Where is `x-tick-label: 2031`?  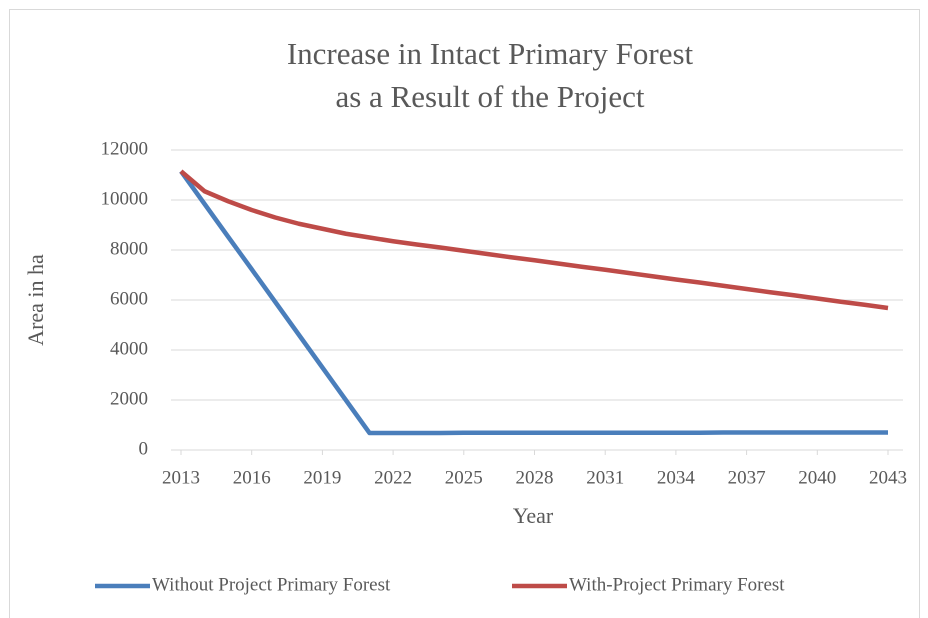
x-tick-label: 2031 is located at coordinates (605, 477).